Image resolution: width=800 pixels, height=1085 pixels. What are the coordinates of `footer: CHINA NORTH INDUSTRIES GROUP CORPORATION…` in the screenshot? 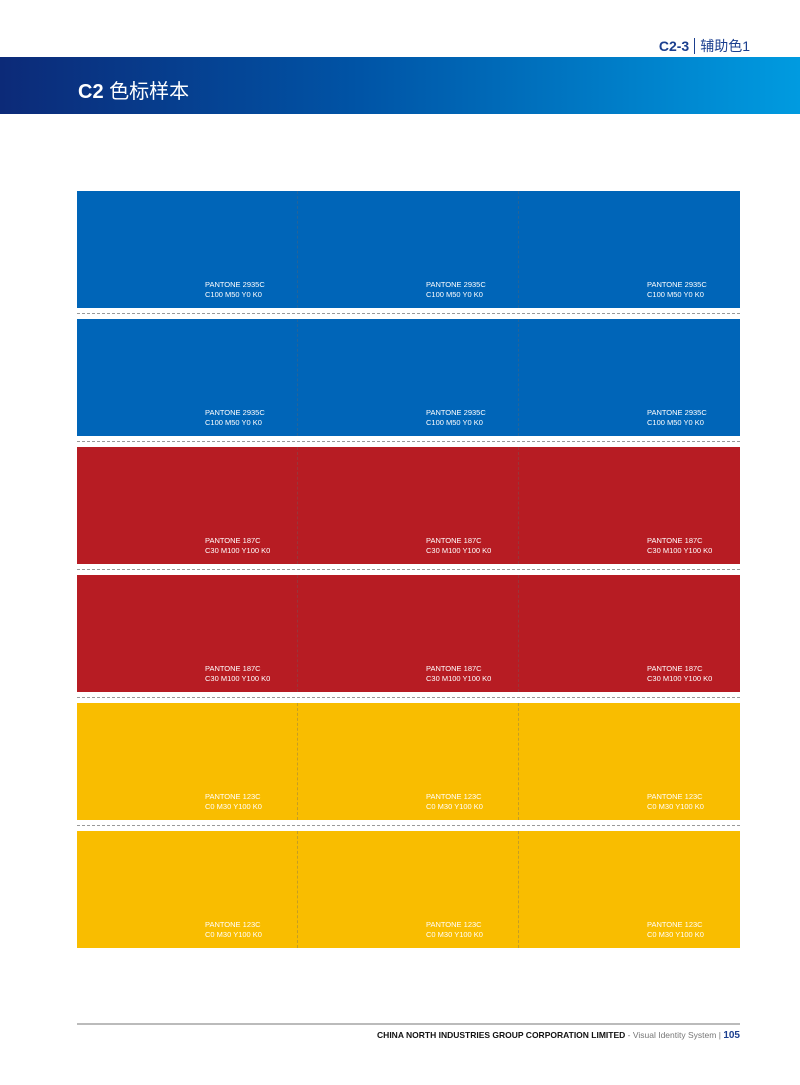 It's located at (558, 1035).